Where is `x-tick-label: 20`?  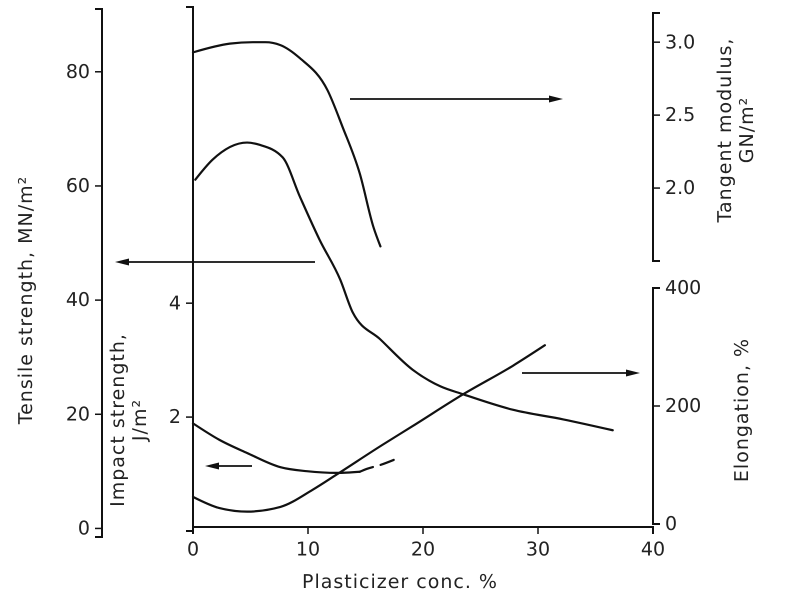 x-tick-label: 20 is located at coordinates (423, 549).